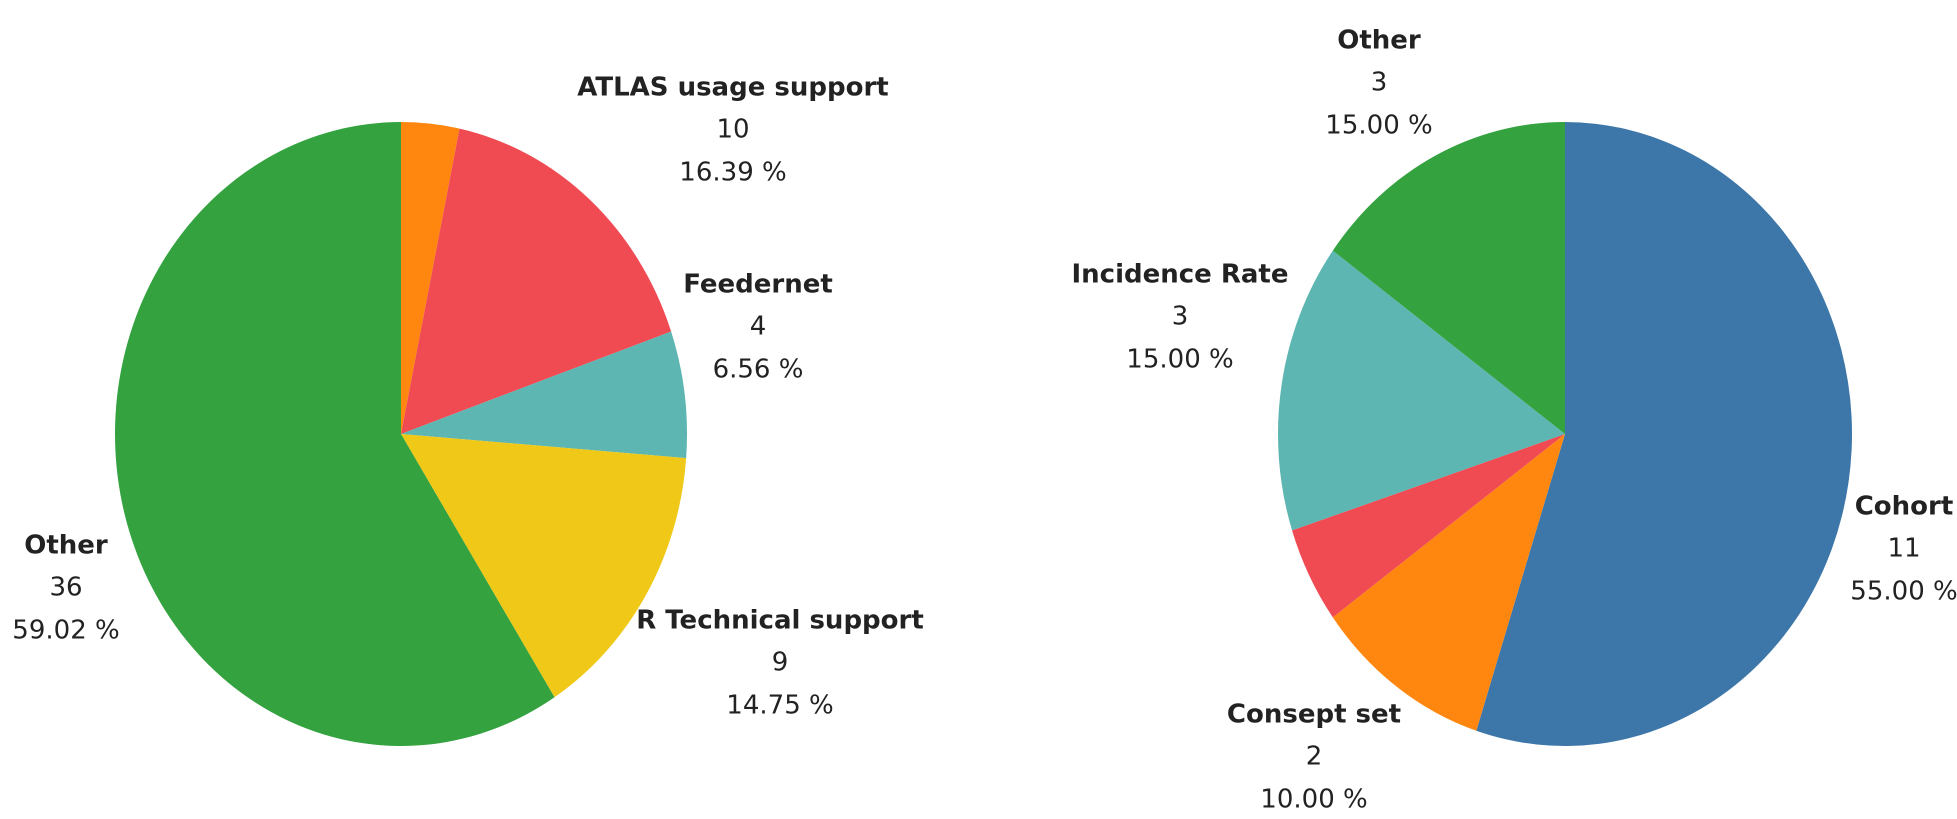 This screenshot has height=819, width=1957. Describe the element at coordinates (758, 327) in the screenshot. I see `slice-value: 4` at that location.